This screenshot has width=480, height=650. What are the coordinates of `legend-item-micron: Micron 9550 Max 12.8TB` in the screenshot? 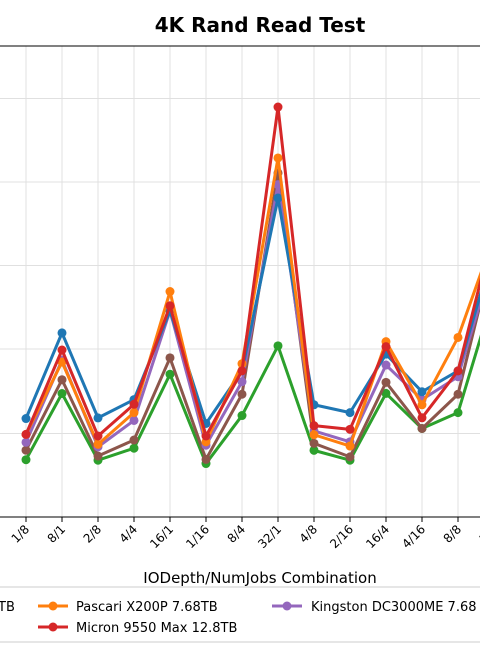 It's located at (137, 628).